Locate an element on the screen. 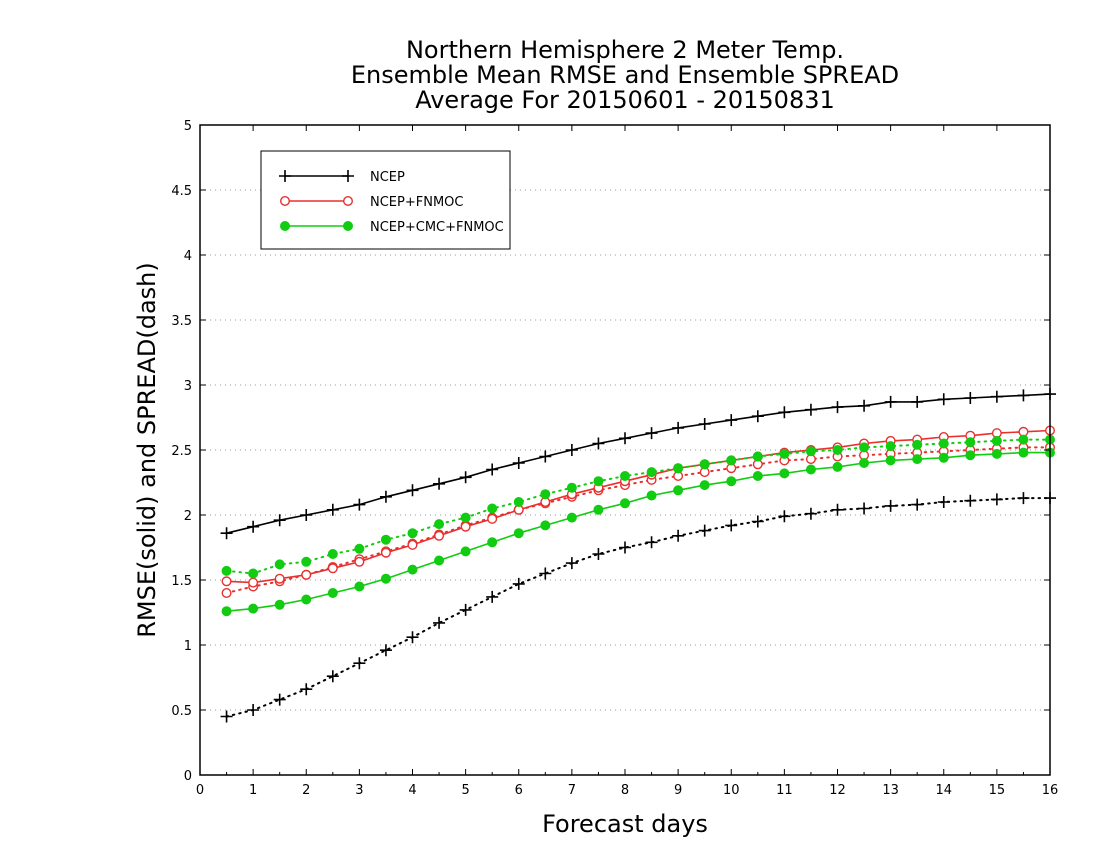  y-axis-label: RMSE(solid) and SPREAD(dash) is located at coordinates (147, 450).